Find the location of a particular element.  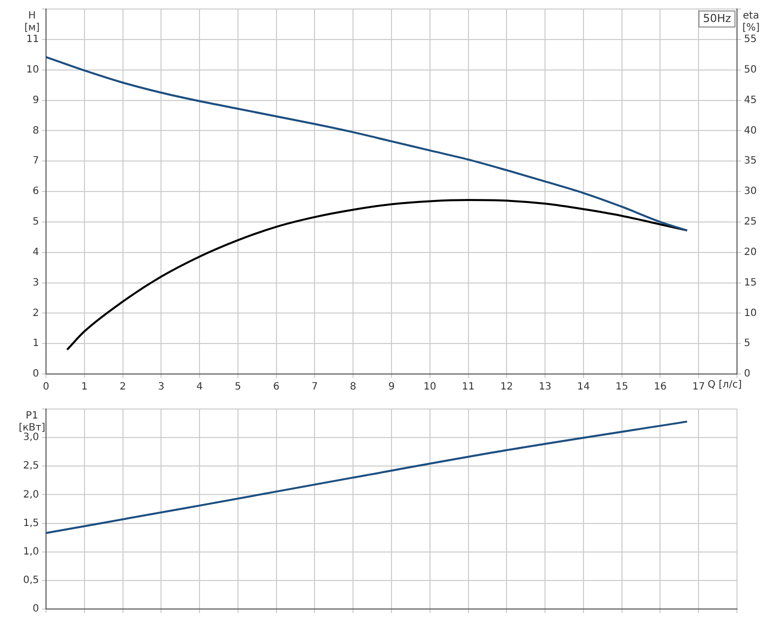

x-tick-label: 13 is located at coordinates (545, 387).